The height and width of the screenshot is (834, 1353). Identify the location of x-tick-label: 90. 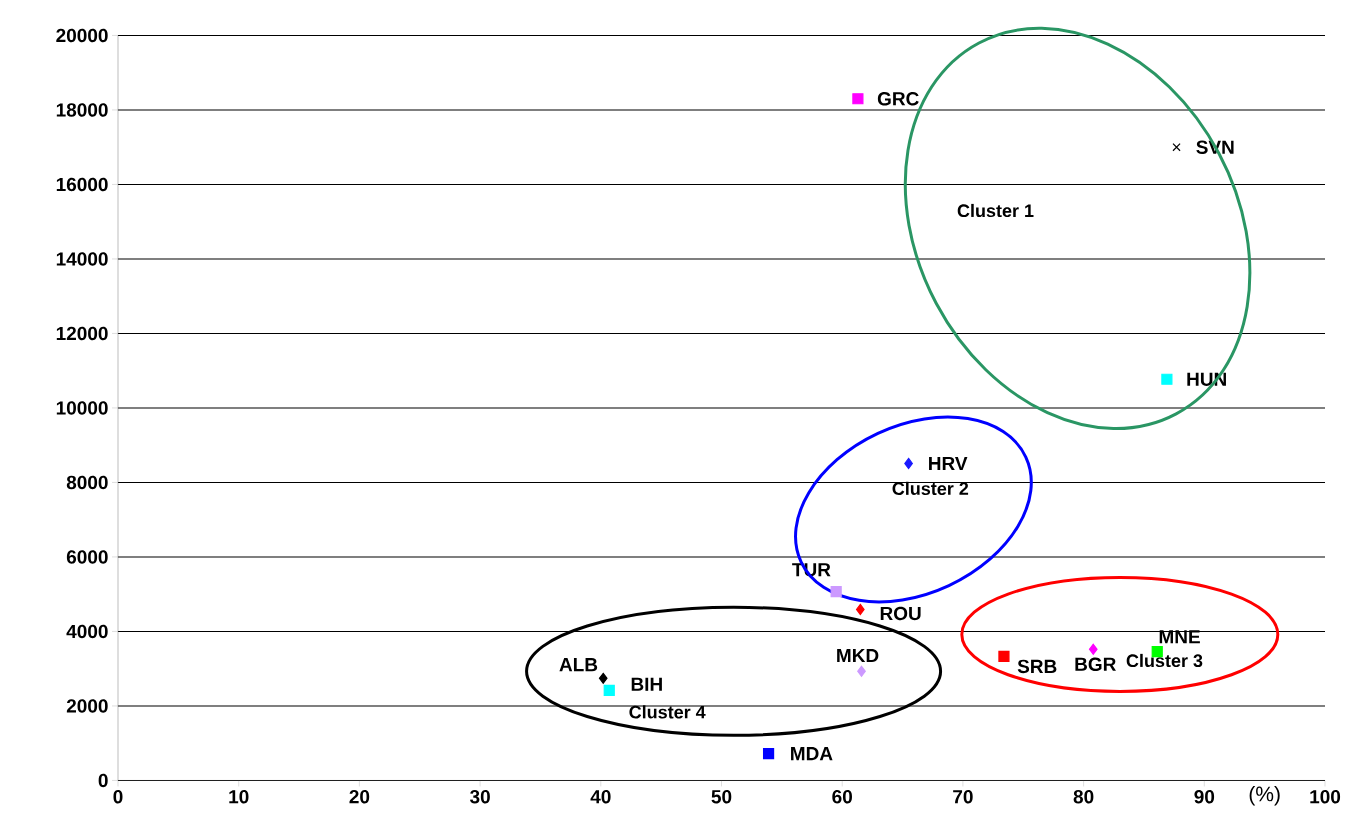
(1204, 796).